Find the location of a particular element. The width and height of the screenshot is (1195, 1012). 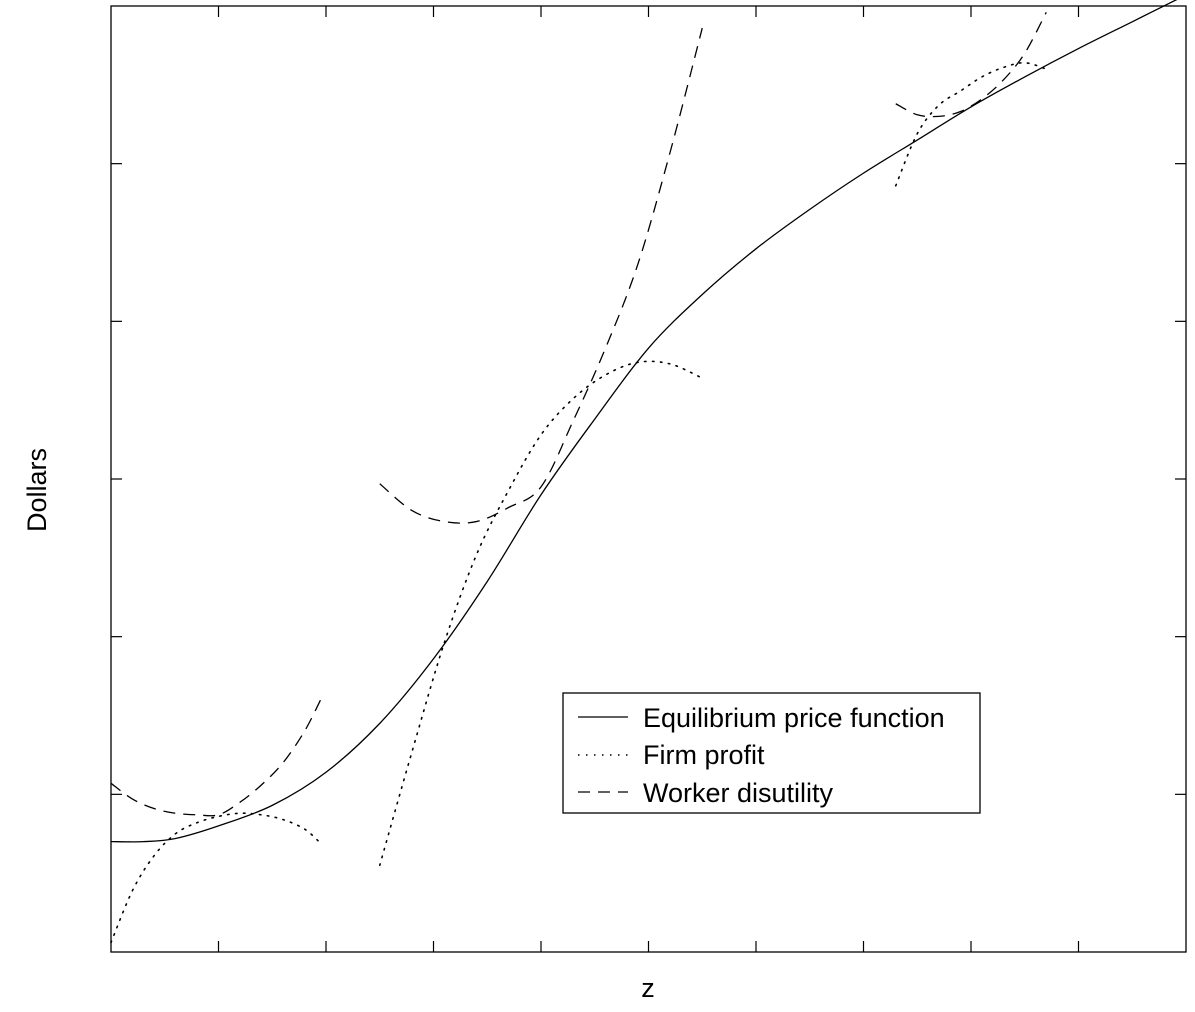

legend-label-worker-disutility: Worker disutility is located at coordinates (738, 793).